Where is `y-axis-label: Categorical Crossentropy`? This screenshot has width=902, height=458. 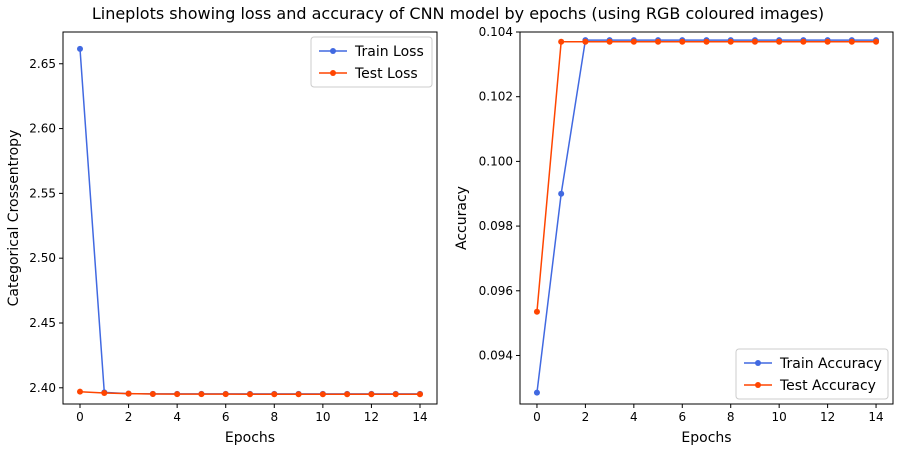 y-axis-label: Categorical Crossentropy is located at coordinates (14, 218).